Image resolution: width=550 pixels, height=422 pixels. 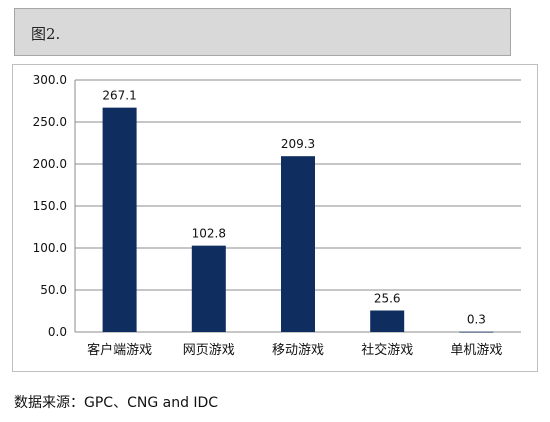 What do you see at coordinates (57, 332) in the screenshot?
I see `y-tick-label: 0.0` at bounding box center [57, 332].